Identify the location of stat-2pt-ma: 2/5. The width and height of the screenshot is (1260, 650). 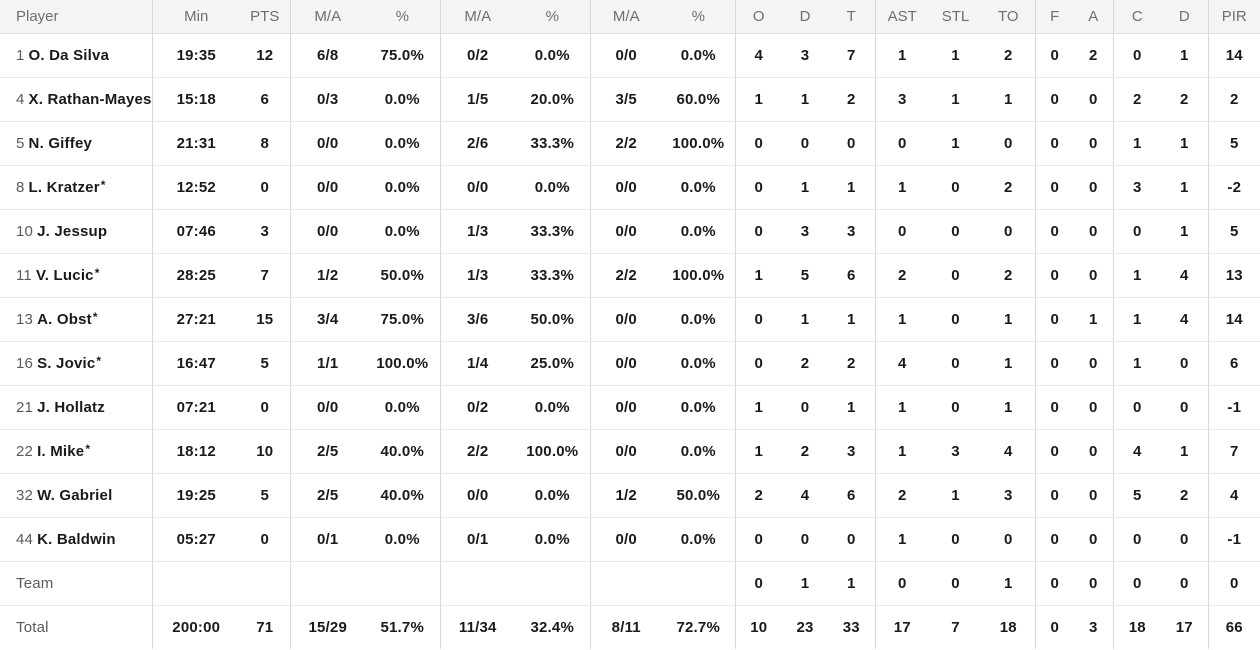
(327, 451).